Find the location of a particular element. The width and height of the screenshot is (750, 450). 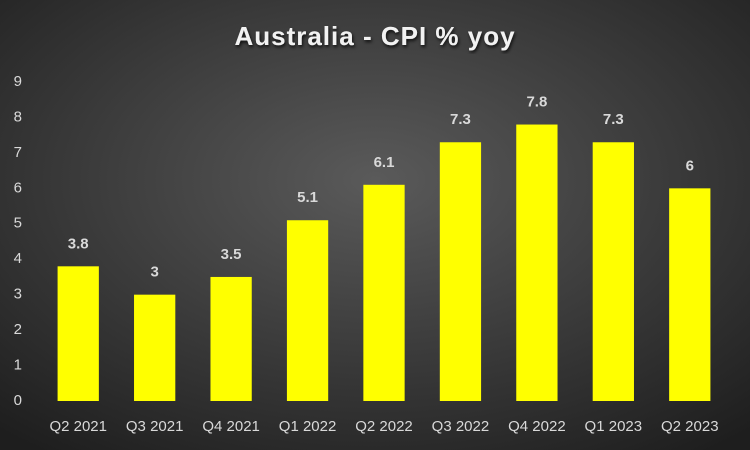

value-label: 7.8 is located at coordinates (536, 102).